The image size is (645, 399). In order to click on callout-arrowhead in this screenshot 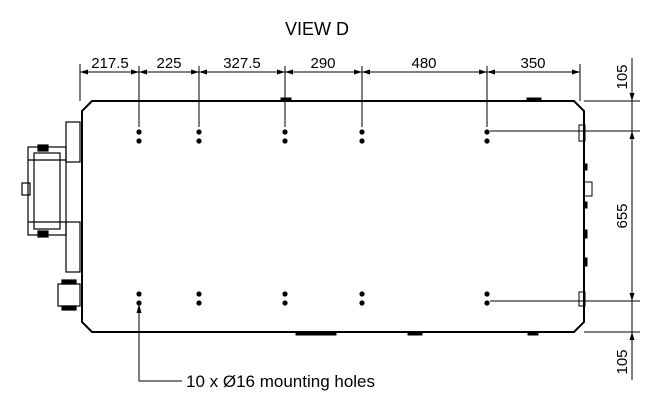, I will do `click(139, 308)`.